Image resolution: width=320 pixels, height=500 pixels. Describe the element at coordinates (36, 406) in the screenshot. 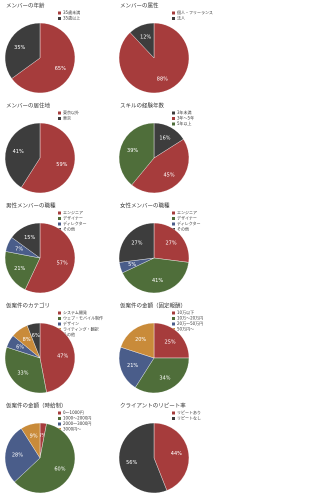

I see `chart-title: 仮案件の金額（時給制）` at that location.